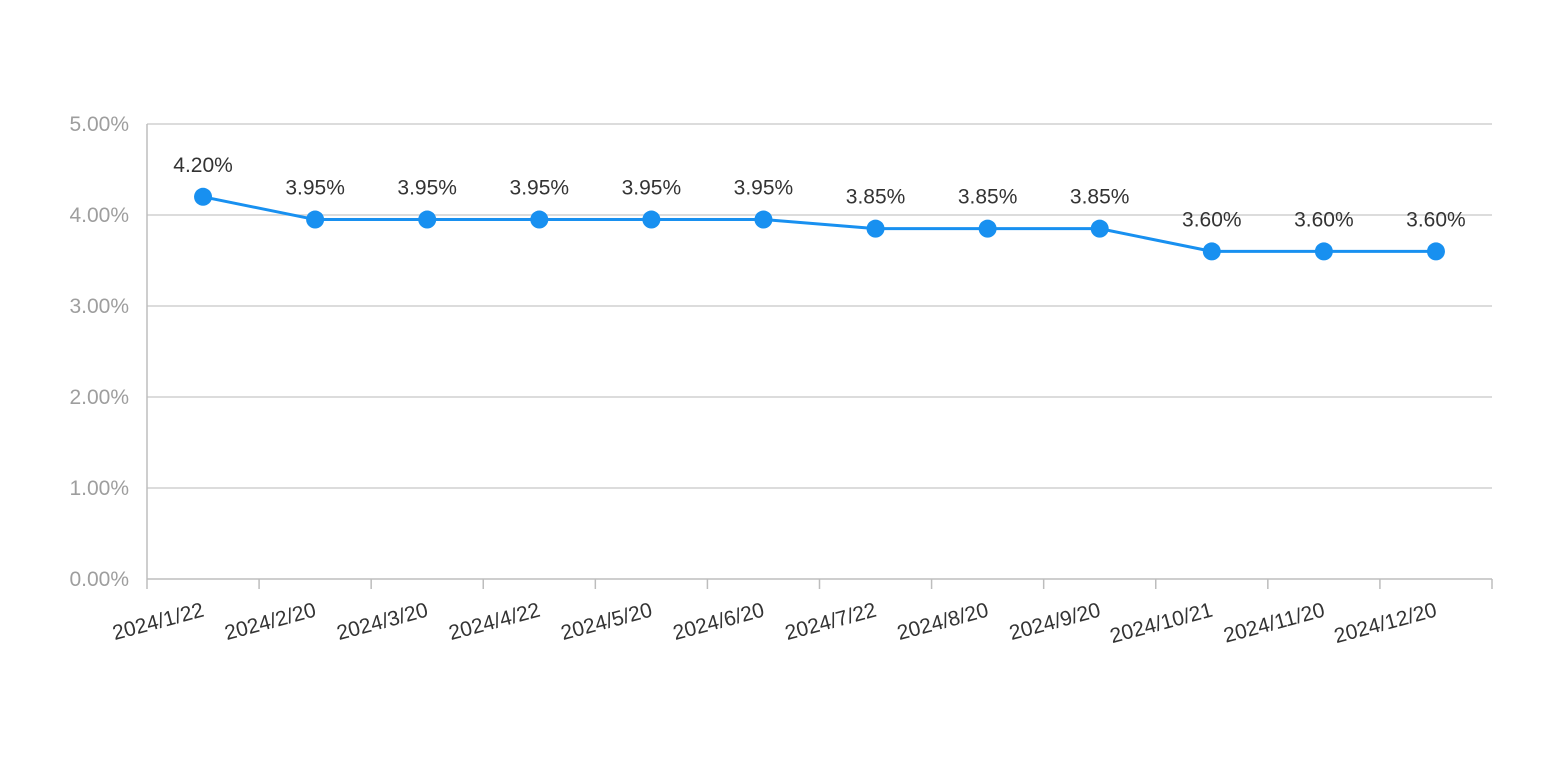 The width and height of the screenshot is (1550, 784). What do you see at coordinates (831, 622) in the screenshot?
I see `x-tick-label: 2024/7/22` at bounding box center [831, 622].